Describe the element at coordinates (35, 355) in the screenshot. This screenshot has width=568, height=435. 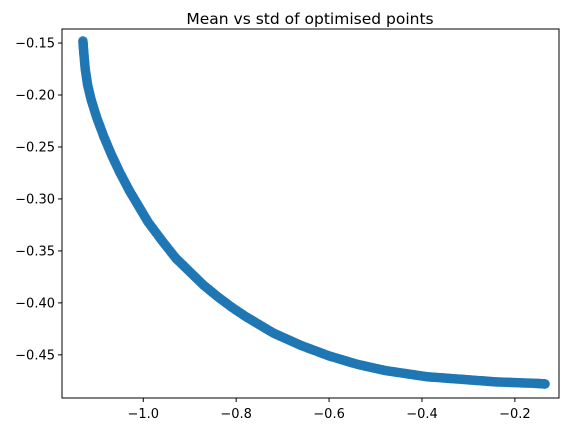
I see `y-tick-label: −0.45` at that location.